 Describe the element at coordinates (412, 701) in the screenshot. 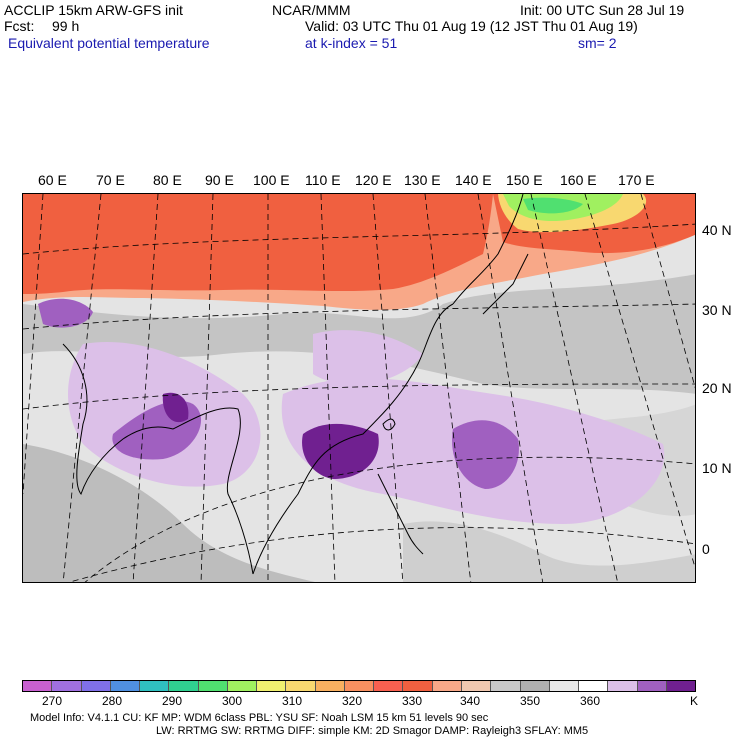

I see `colorbar-tick: 330` at that location.